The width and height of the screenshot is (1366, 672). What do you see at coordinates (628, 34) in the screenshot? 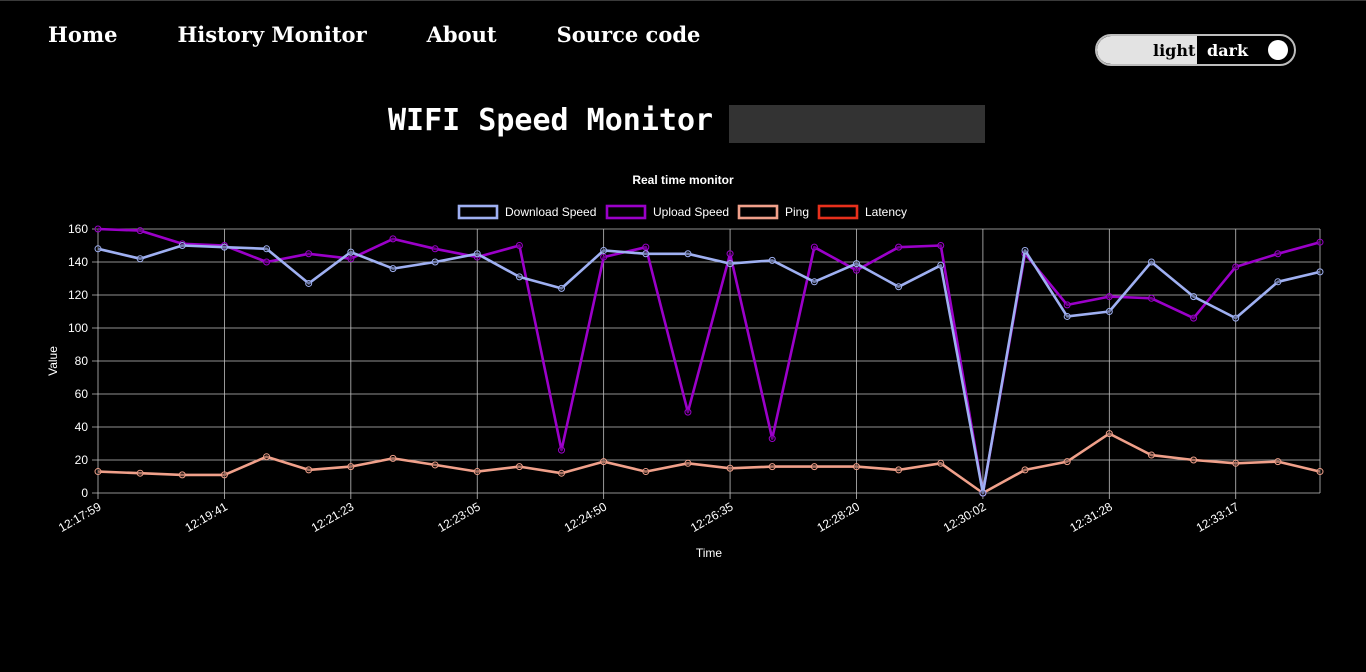
I see `nav-source-code-link: Source code` at bounding box center [628, 34].